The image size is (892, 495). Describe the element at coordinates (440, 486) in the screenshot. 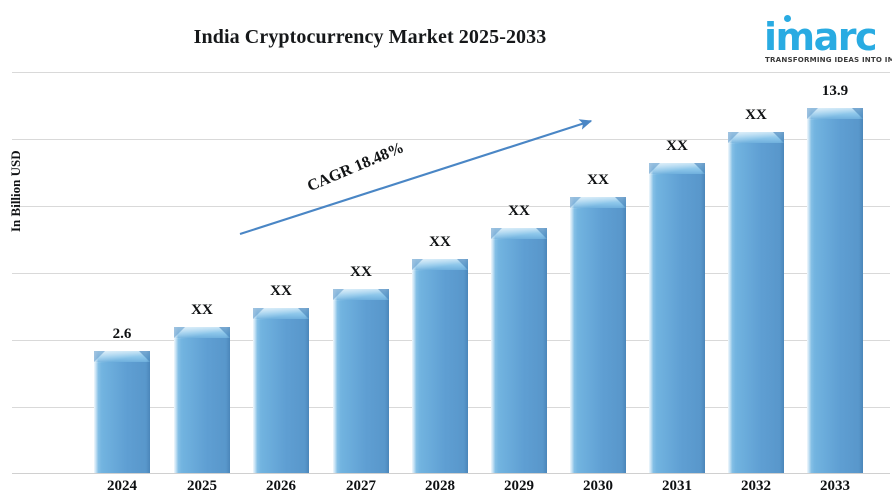

I see `x-tick-2028: 2028` at that location.